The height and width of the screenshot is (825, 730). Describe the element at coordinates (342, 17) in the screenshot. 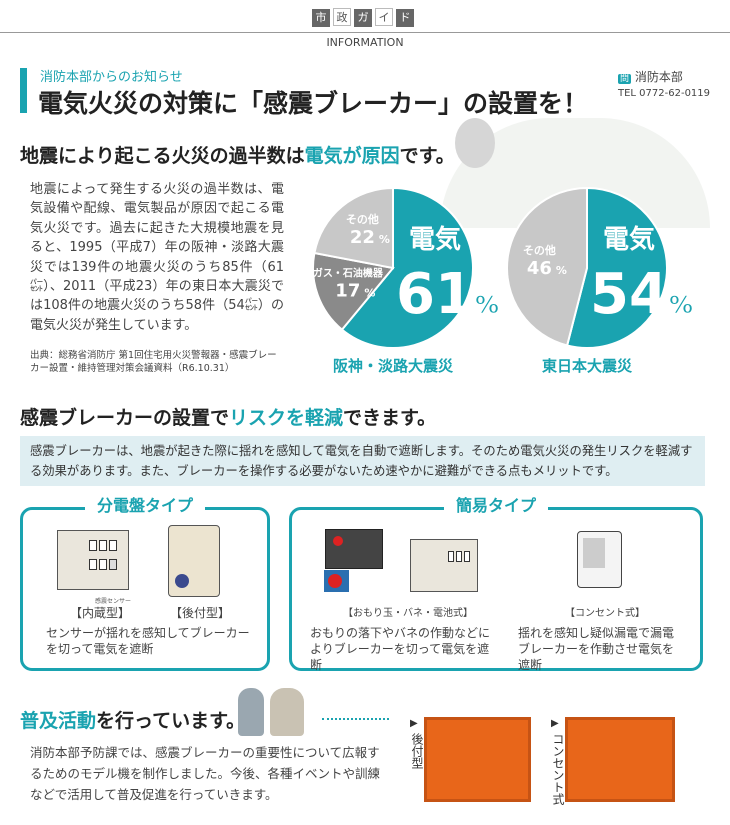

I see `tag-char: 政` at that location.